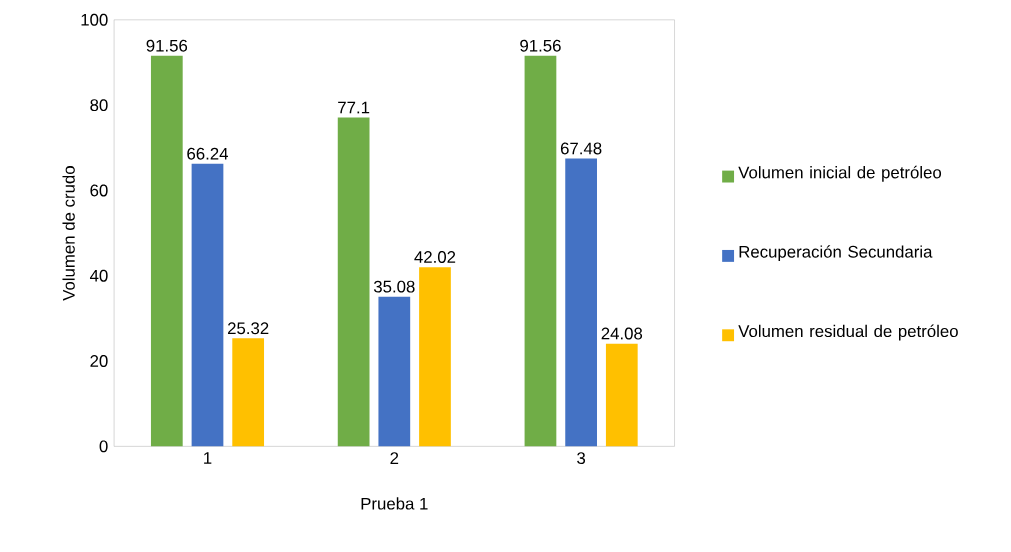 Image resolution: width=1011 pixels, height=552 pixels. What do you see at coordinates (208, 458) in the screenshot?
I see `x-tick-label: 1` at bounding box center [208, 458].